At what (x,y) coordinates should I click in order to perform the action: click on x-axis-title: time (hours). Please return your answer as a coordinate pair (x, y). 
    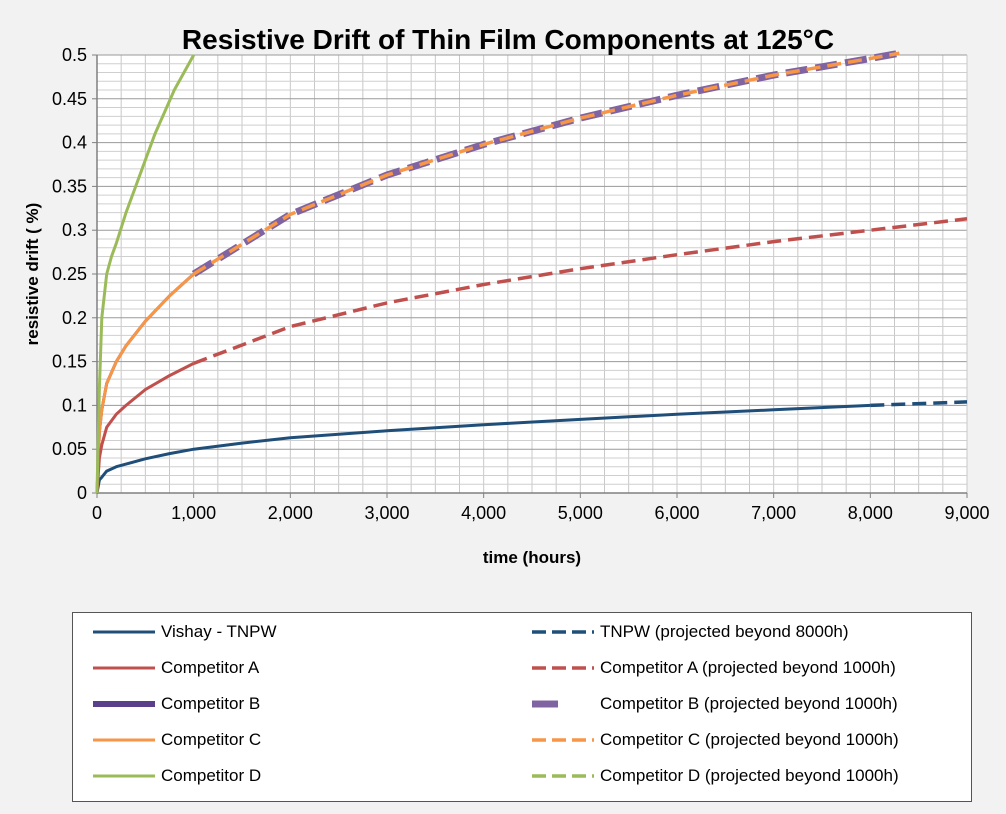
    Looking at the image, I should click on (532, 557).